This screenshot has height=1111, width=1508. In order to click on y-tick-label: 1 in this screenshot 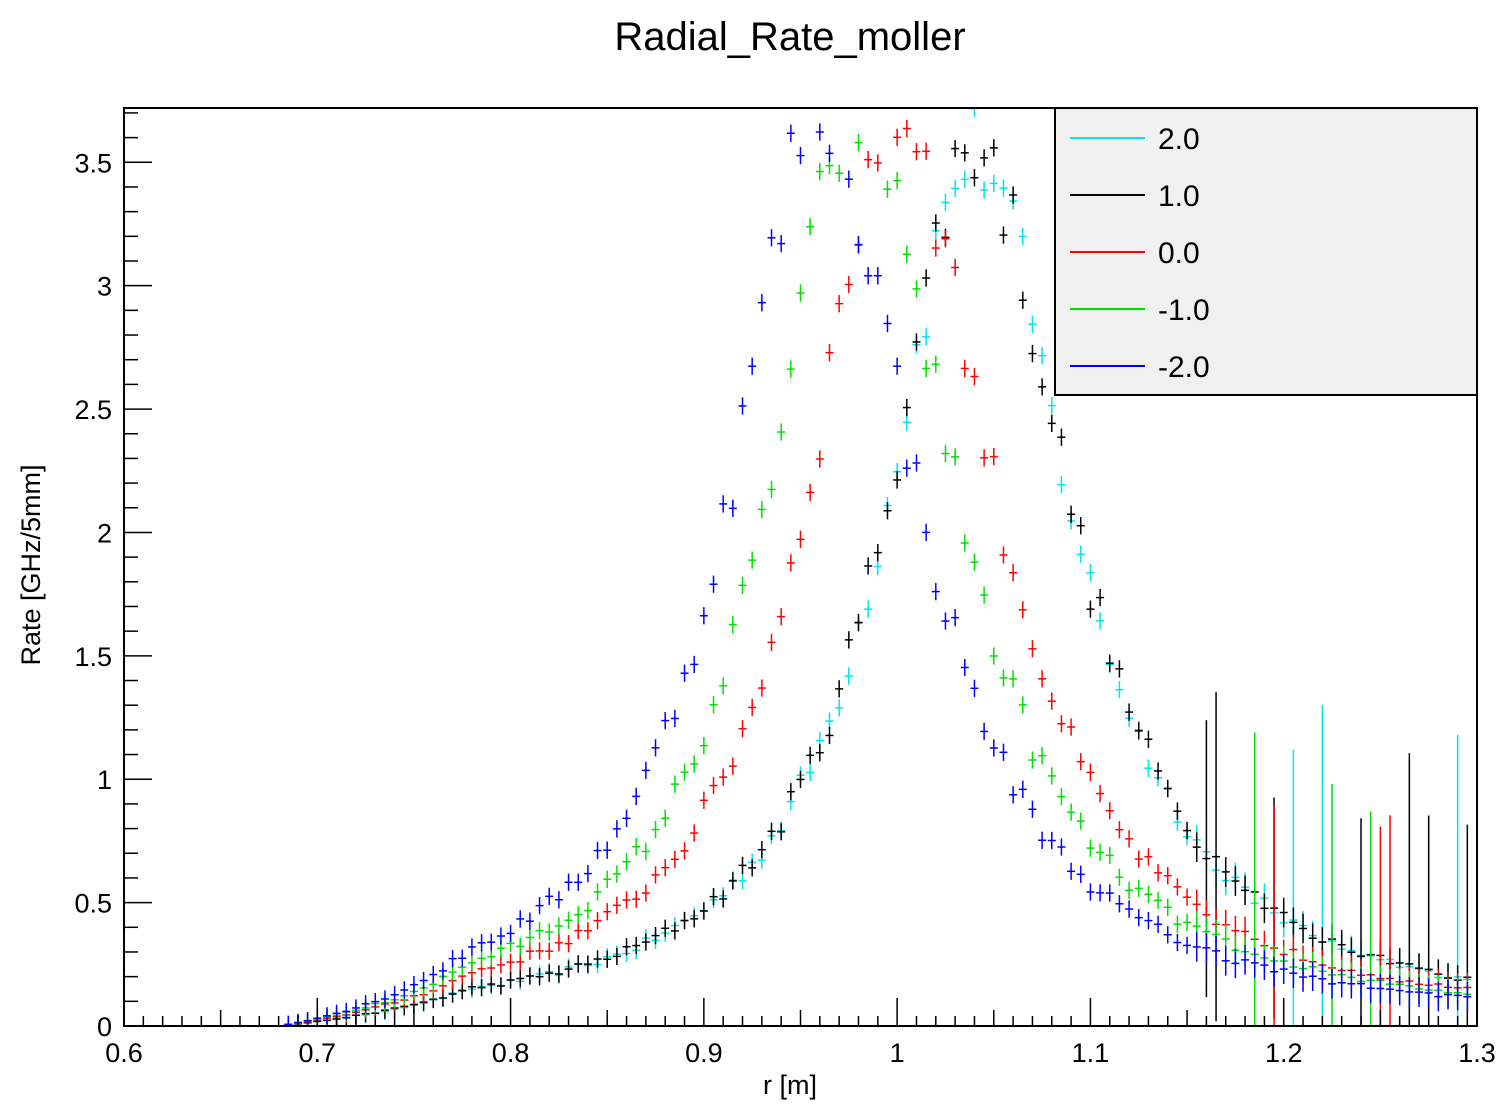, I will do `click(104, 780)`.